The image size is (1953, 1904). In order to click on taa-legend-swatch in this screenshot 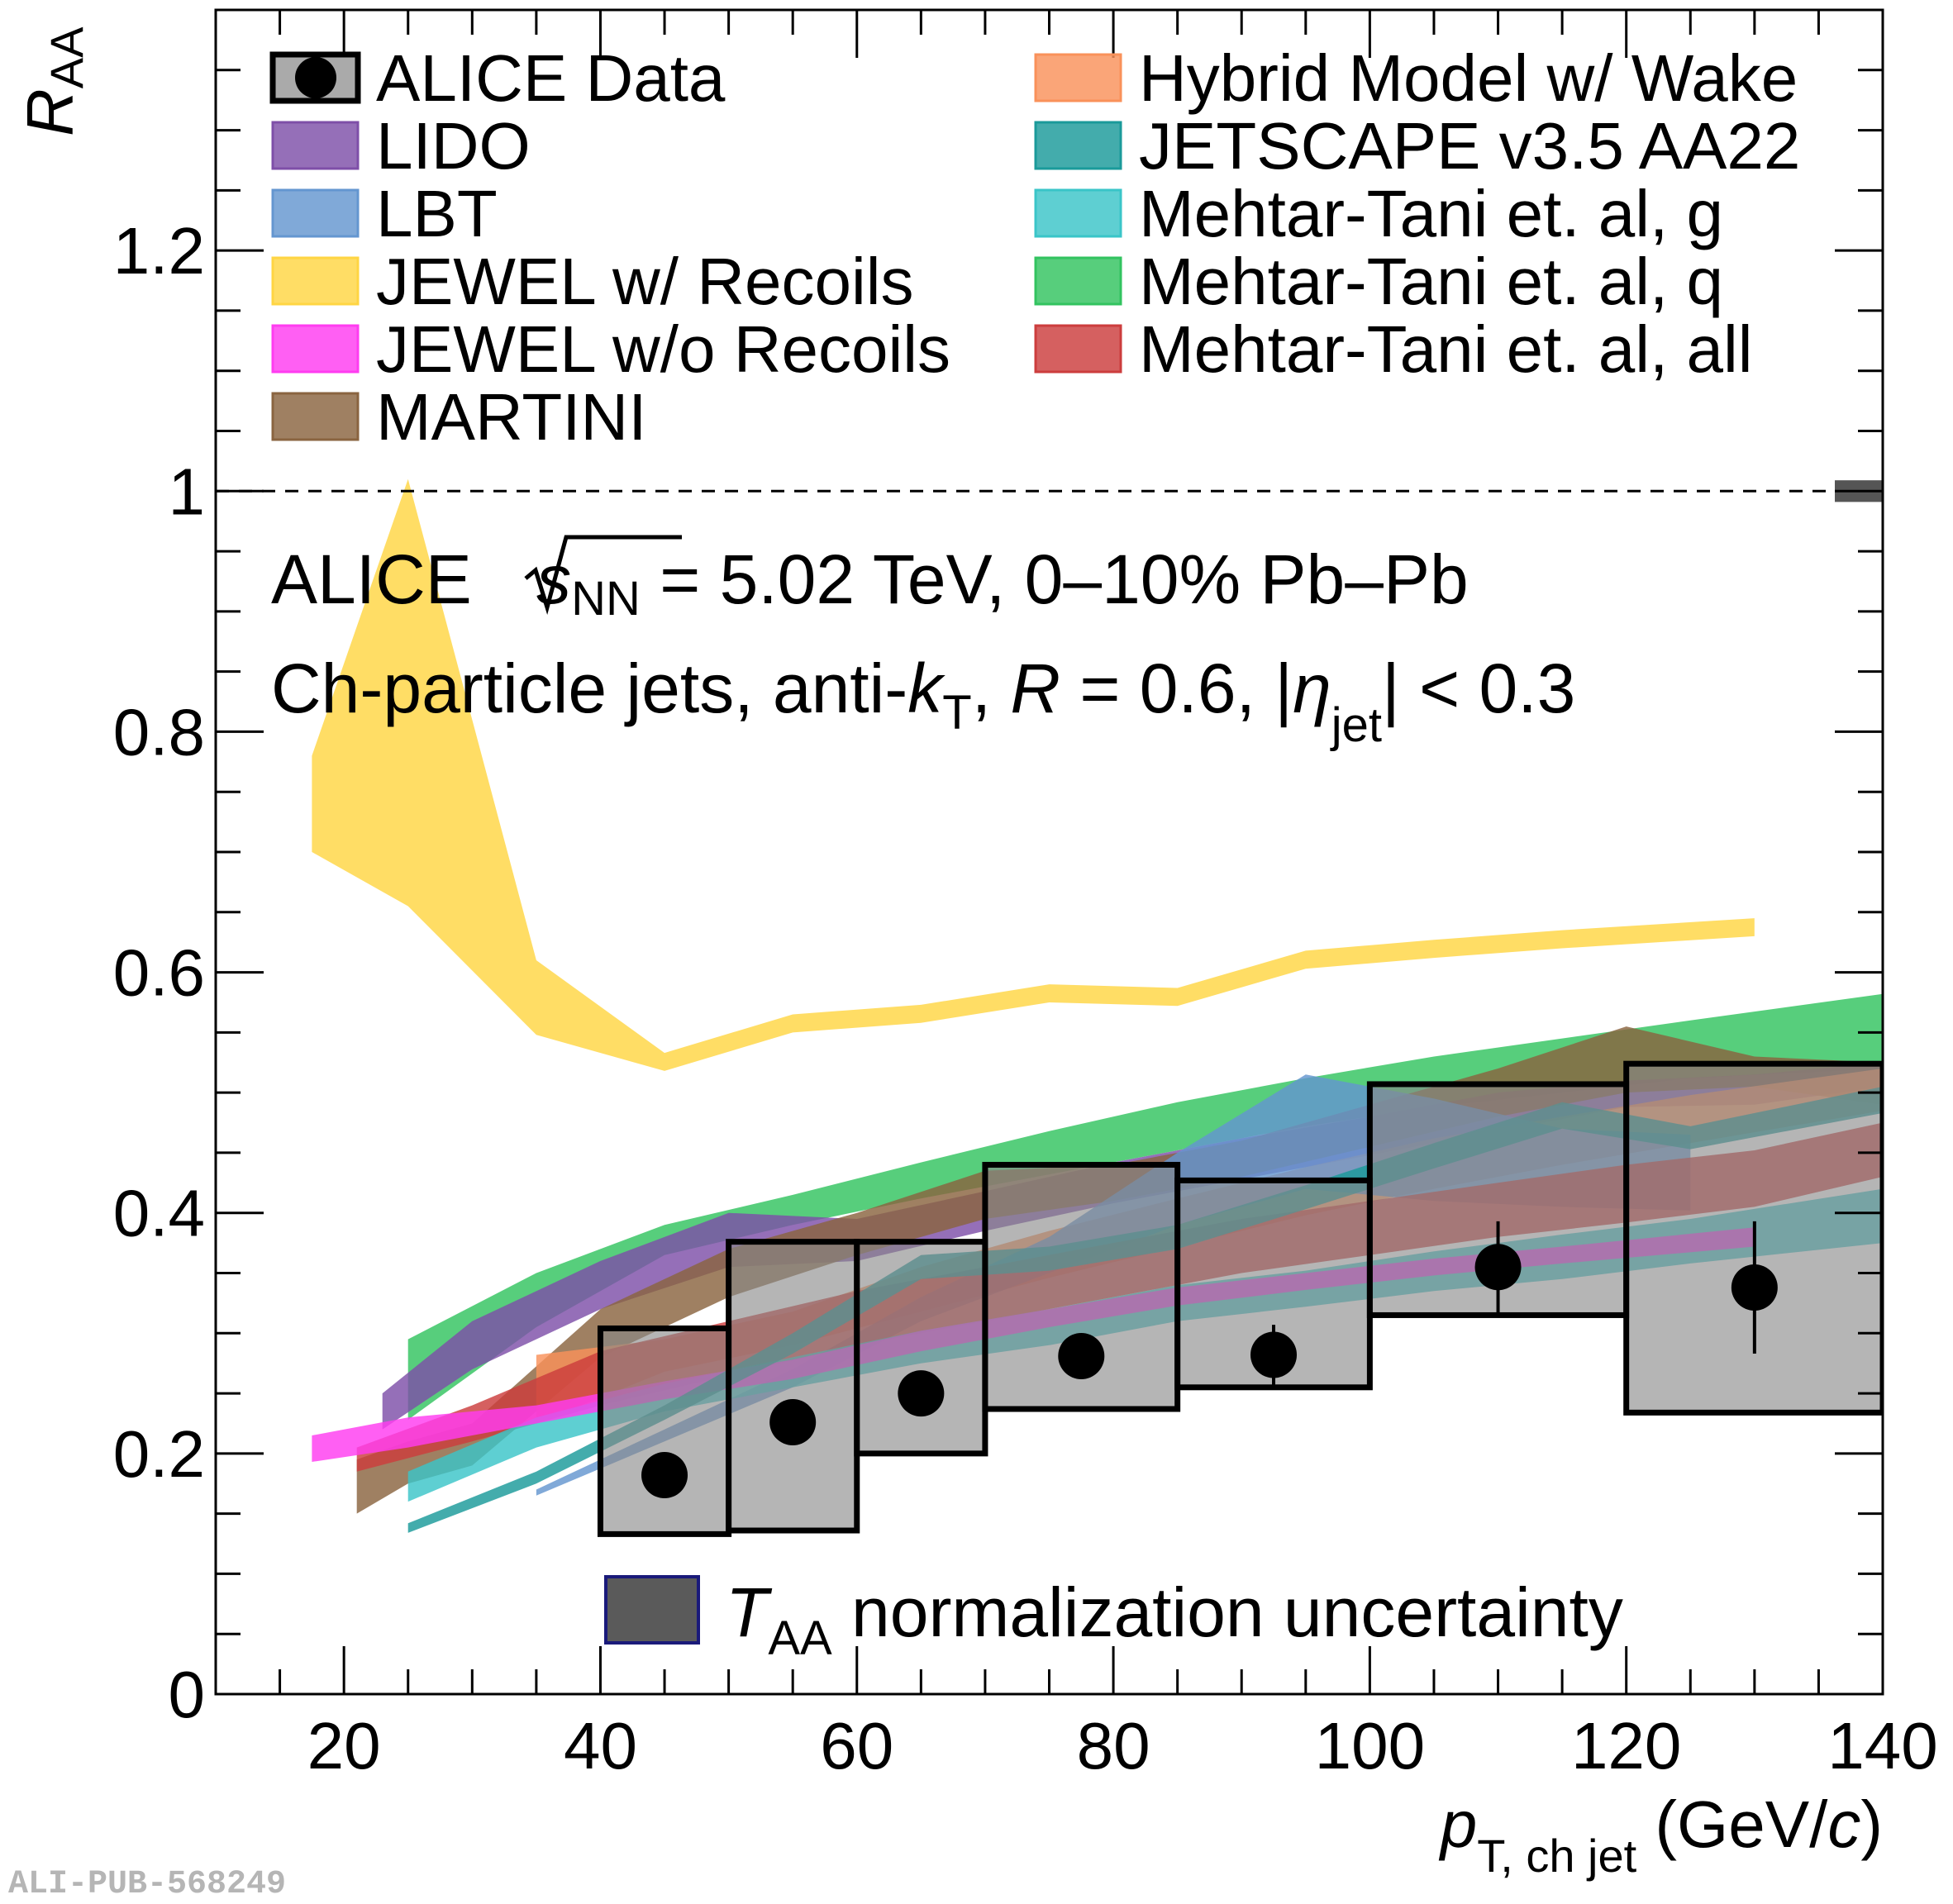, I will do `click(652, 1610)`.